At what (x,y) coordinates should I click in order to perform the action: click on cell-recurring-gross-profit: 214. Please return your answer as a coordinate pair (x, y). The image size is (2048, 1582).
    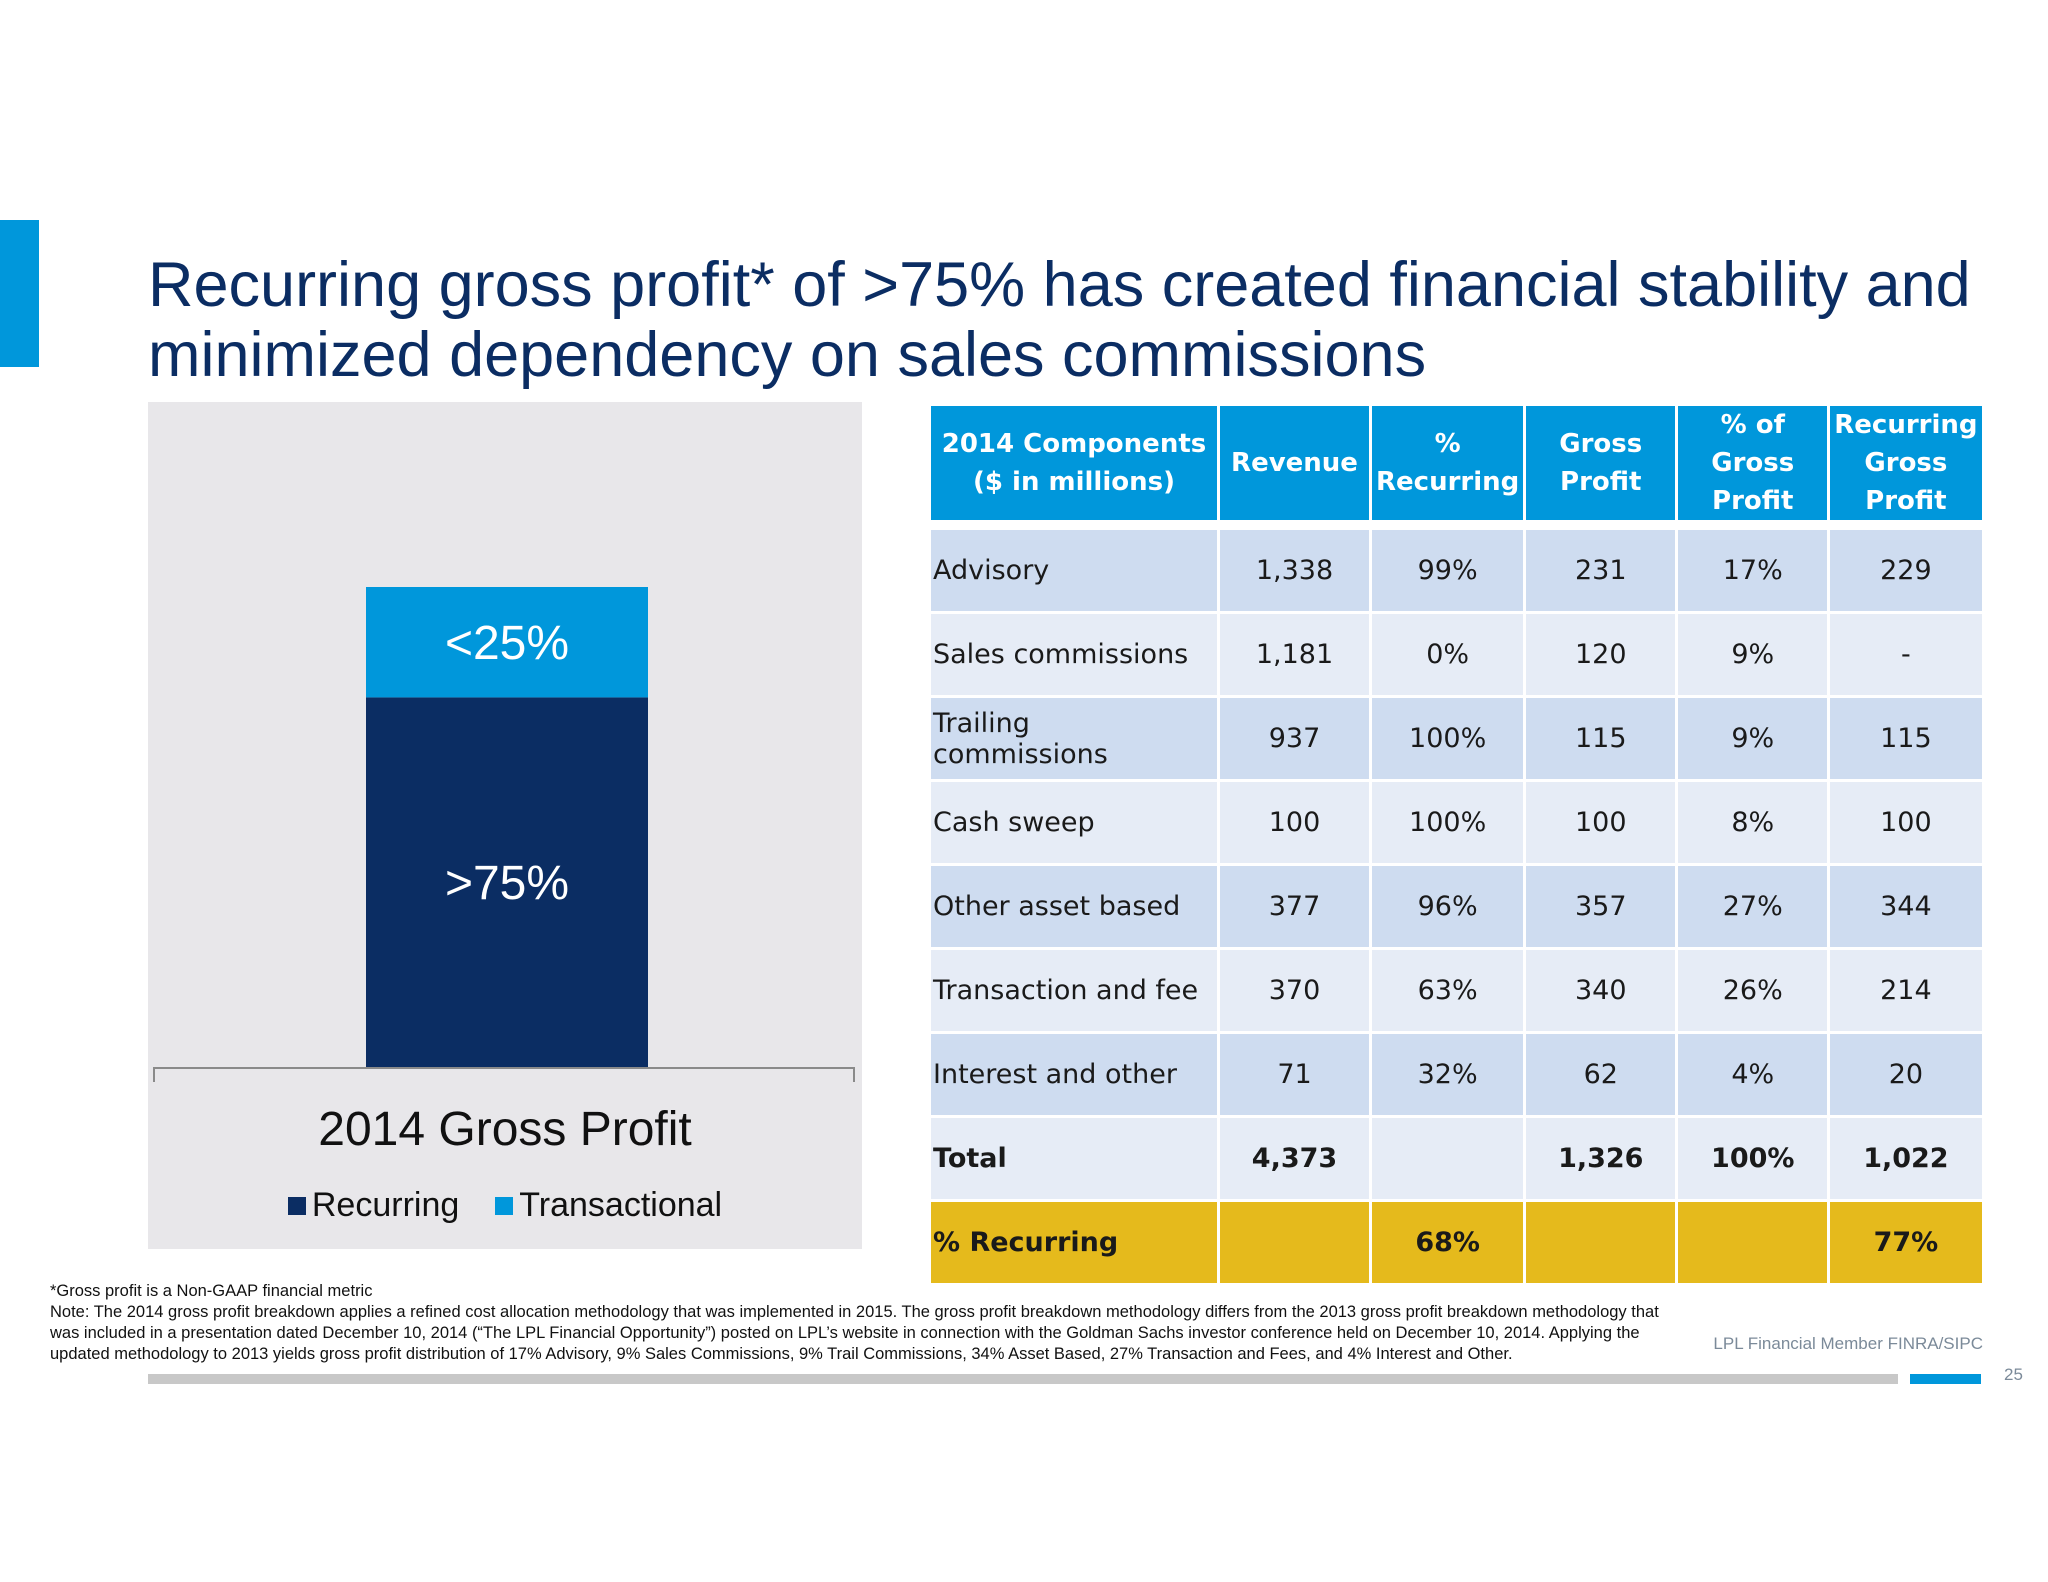
    Looking at the image, I should click on (1906, 990).